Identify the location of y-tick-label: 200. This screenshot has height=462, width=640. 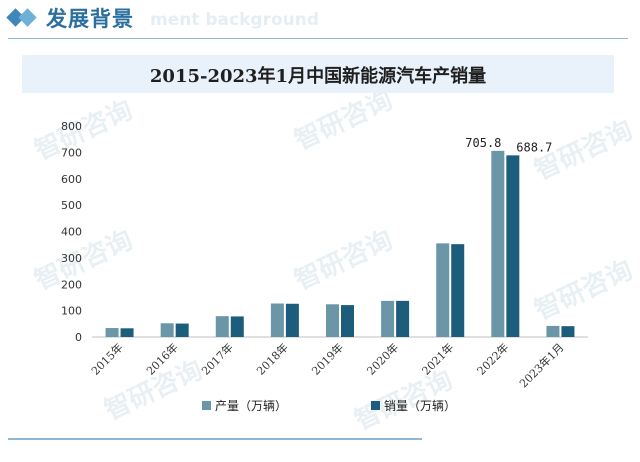
(71, 284).